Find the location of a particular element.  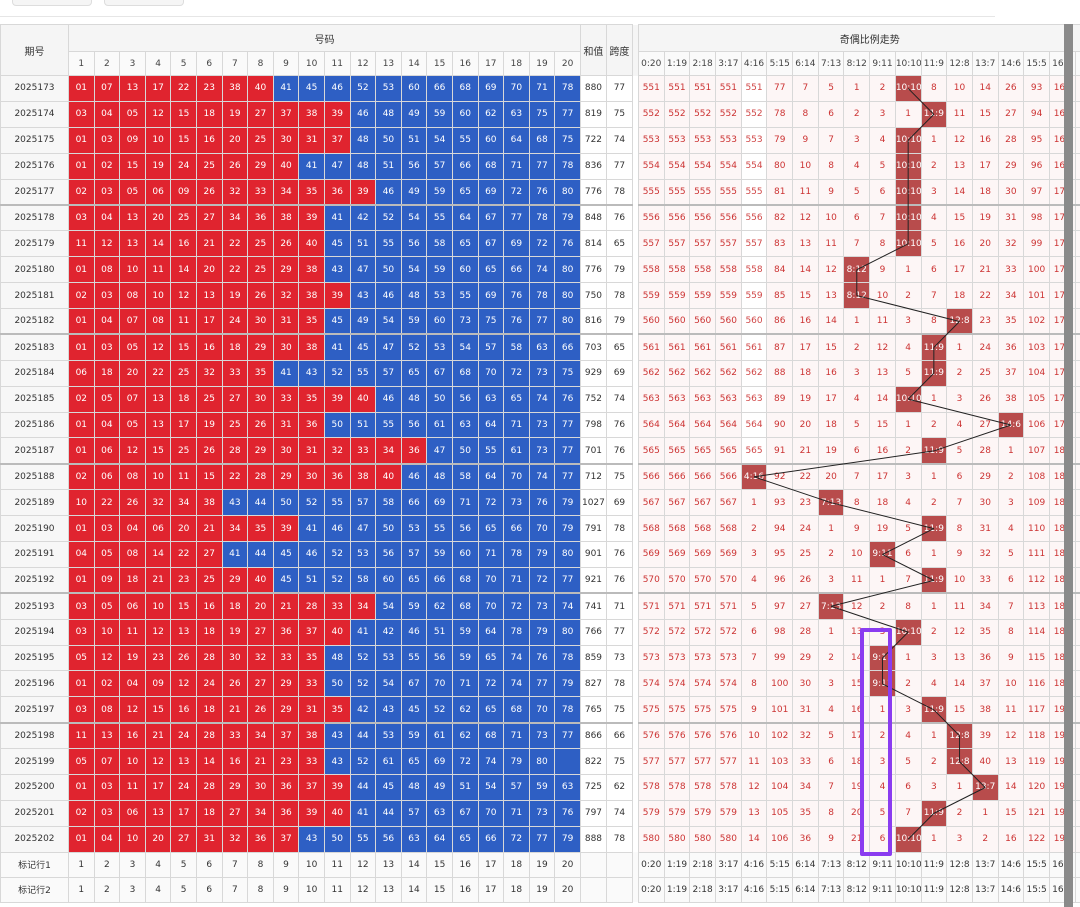

number-ball: 68 is located at coordinates (465, 373).